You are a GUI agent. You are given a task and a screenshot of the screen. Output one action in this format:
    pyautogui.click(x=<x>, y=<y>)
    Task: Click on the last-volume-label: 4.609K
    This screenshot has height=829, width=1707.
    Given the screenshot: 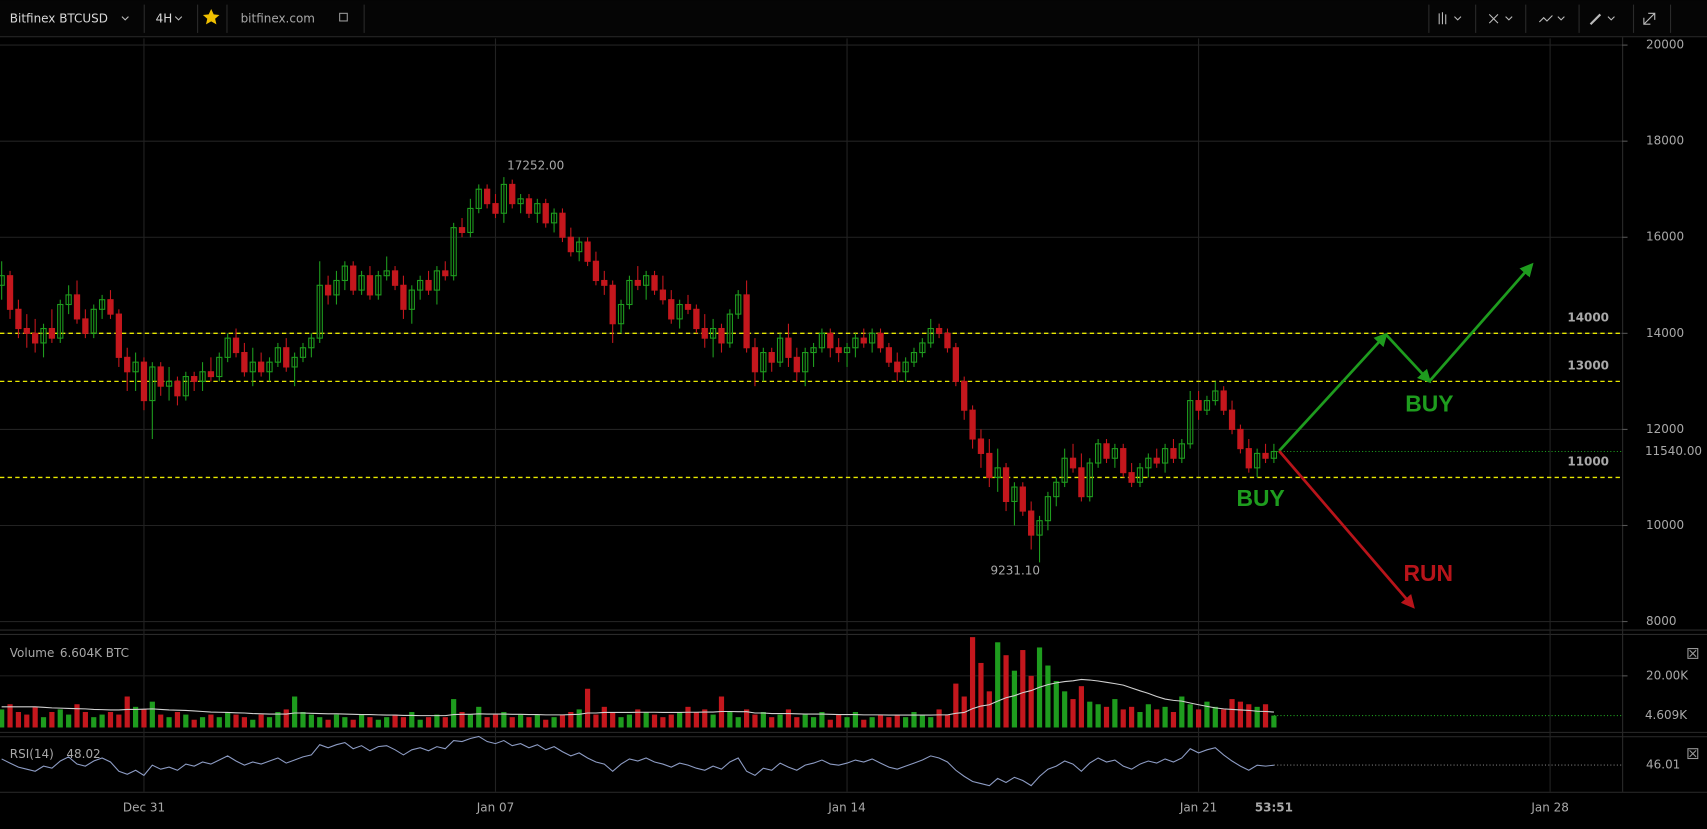 What is the action you would take?
    pyautogui.click(x=1666, y=715)
    